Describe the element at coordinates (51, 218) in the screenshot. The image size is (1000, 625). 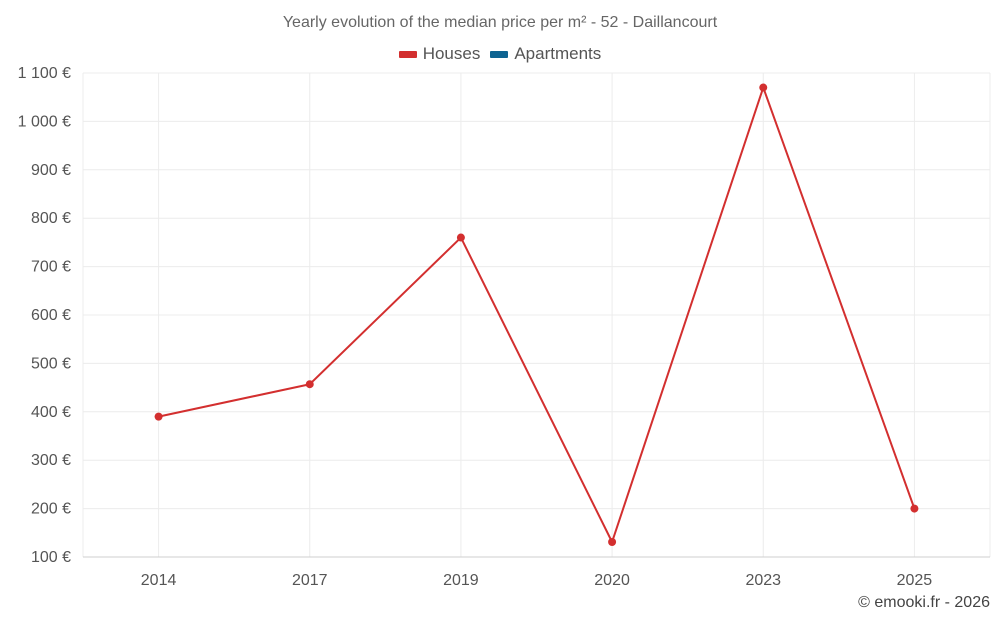
I see `y-tick-label: 800 €` at that location.